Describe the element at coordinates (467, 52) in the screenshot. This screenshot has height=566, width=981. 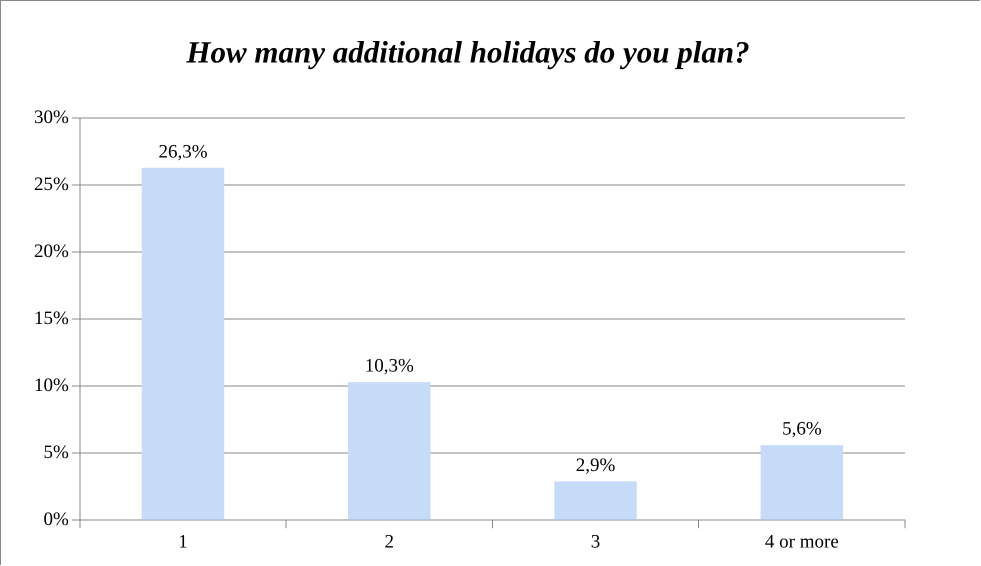
I see `chart-title: How many additional holidays do you plan?` at that location.